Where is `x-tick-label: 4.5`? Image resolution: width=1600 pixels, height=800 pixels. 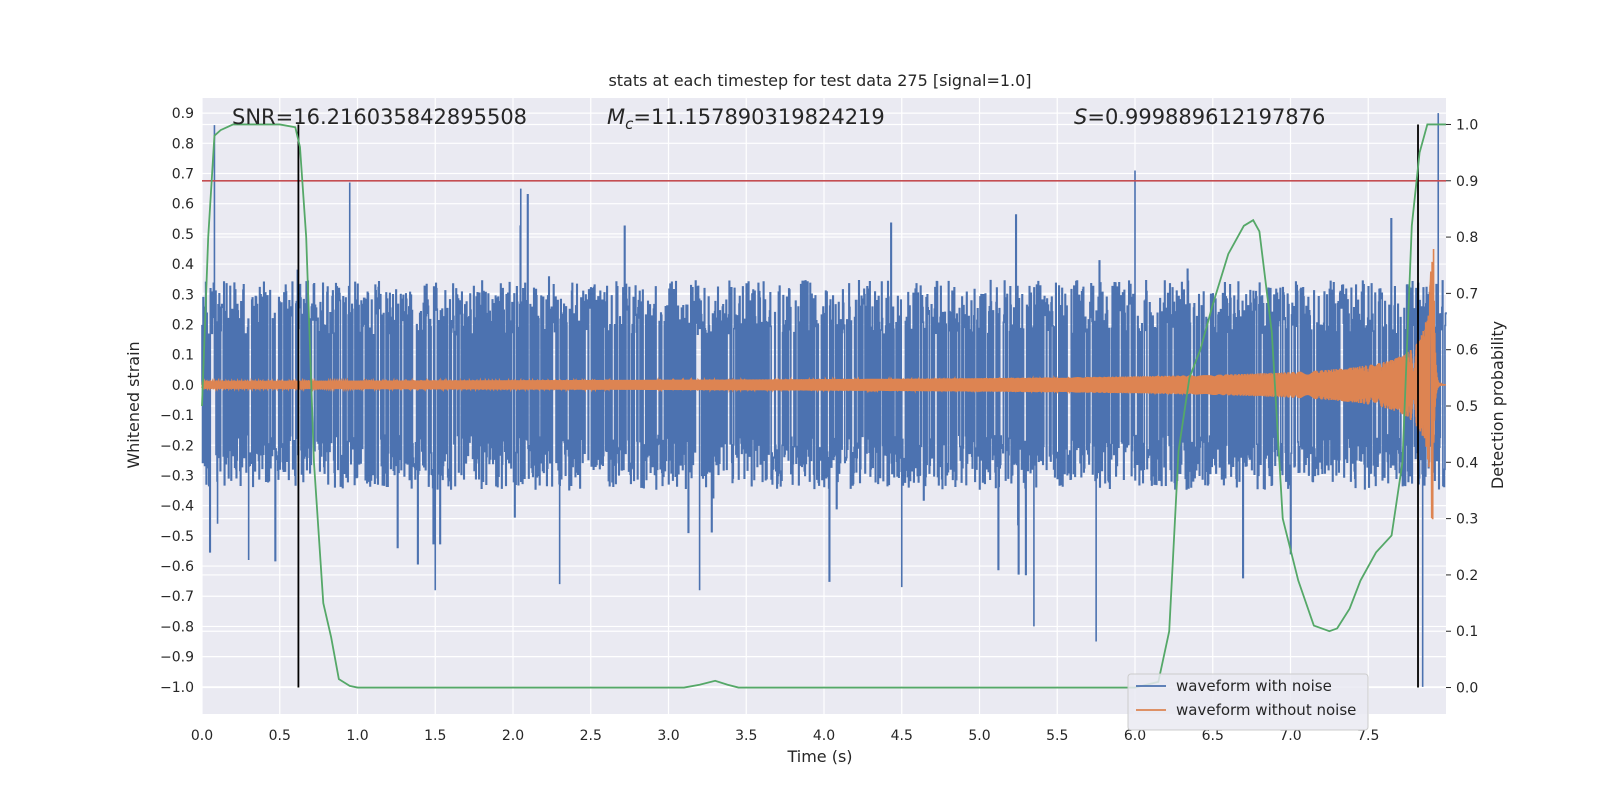 x-tick-label: 4.5 is located at coordinates (902, 736).